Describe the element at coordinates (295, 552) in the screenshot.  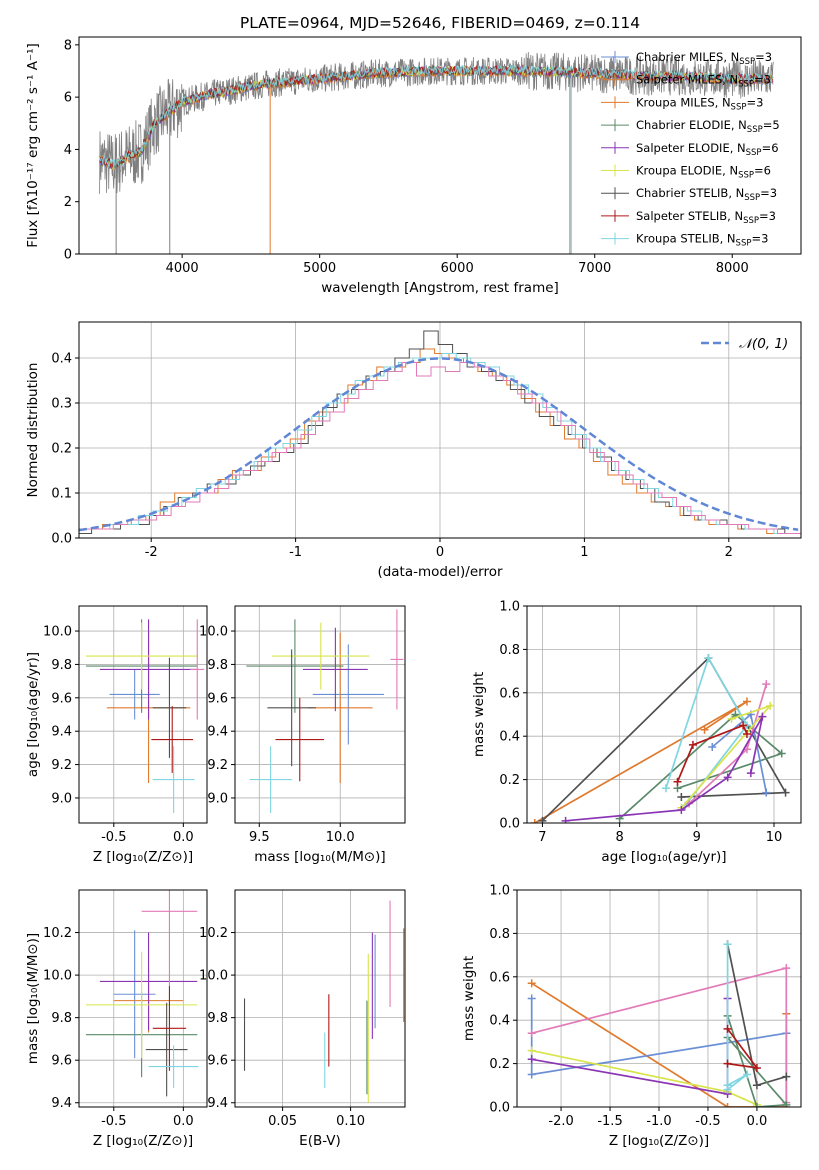
I see `x-tick-label: -1` at that location.